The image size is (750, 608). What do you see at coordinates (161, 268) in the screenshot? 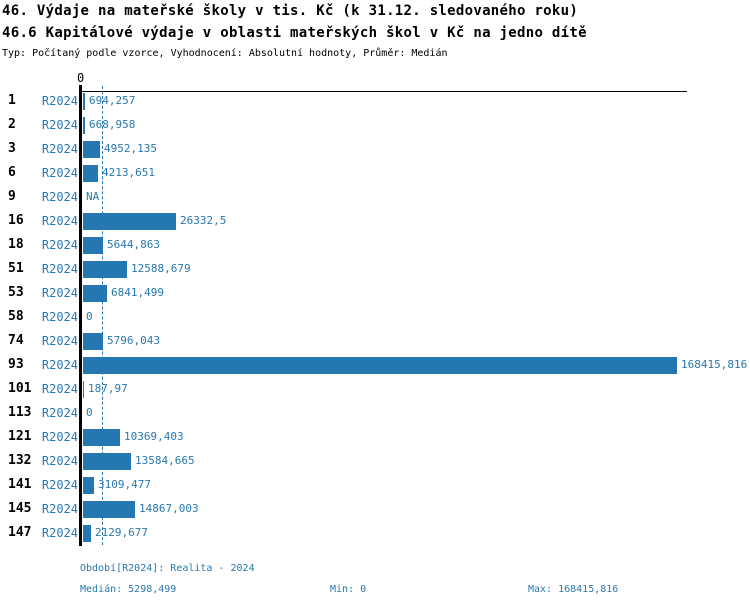
I see `value-label: 12588,679` at bounding box center [161, 268].